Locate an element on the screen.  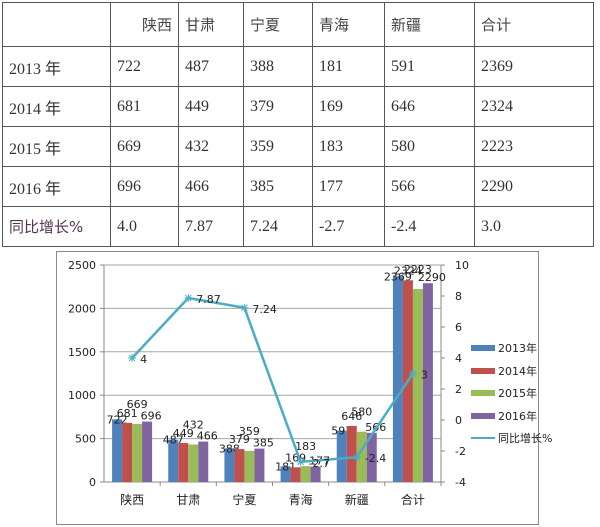
table-cell: 591 is located at coordinates (429, 66).